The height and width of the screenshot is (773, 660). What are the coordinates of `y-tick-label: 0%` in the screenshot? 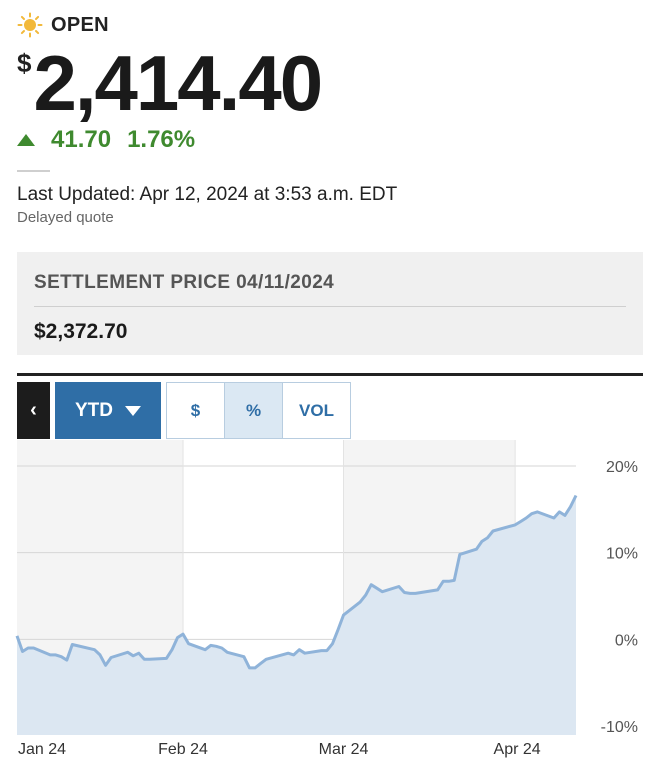 It's located at (626, 640).